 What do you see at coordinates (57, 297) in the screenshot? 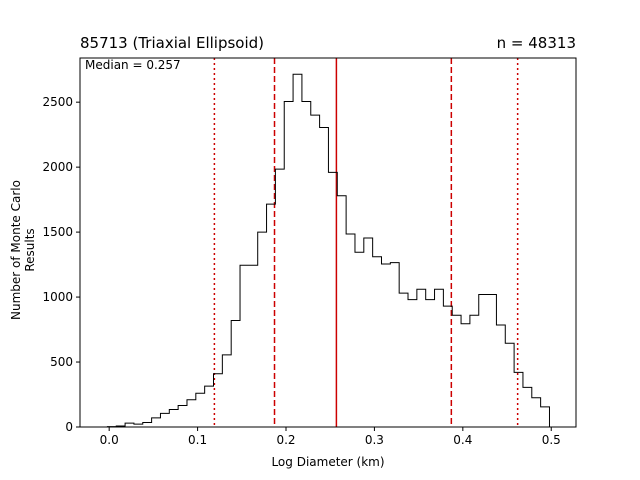
I see `y-tick-label: 1000` at bounding box center [57, 297].